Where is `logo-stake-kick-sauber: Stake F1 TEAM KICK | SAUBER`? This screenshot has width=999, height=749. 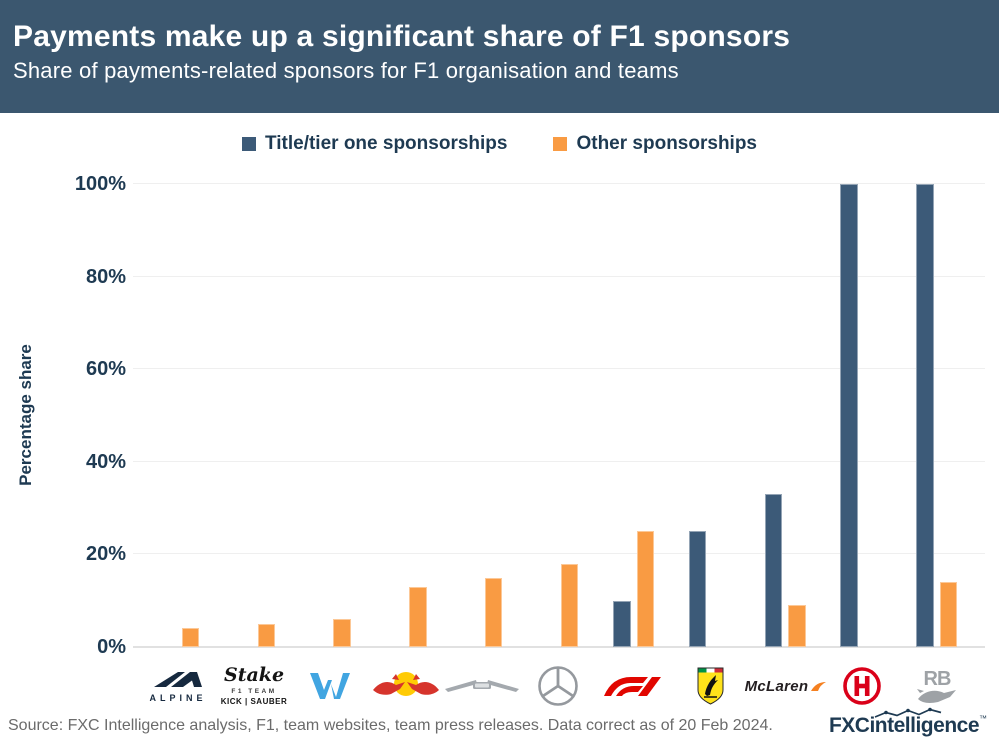
logo-stake-kick-sauber: Stake F1 TEAM KICK | SAUBER is located at coordinates (254, 686).